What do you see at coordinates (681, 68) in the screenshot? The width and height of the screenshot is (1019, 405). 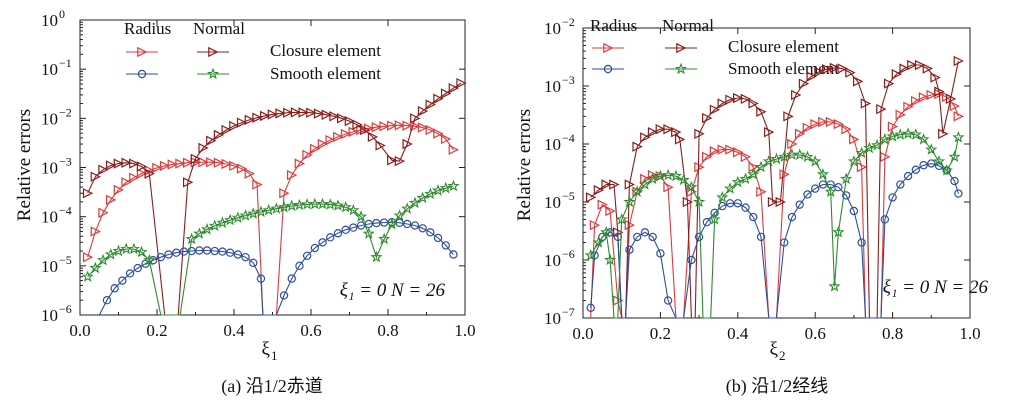 I see `star-marker` at bounding box center [681, 68].